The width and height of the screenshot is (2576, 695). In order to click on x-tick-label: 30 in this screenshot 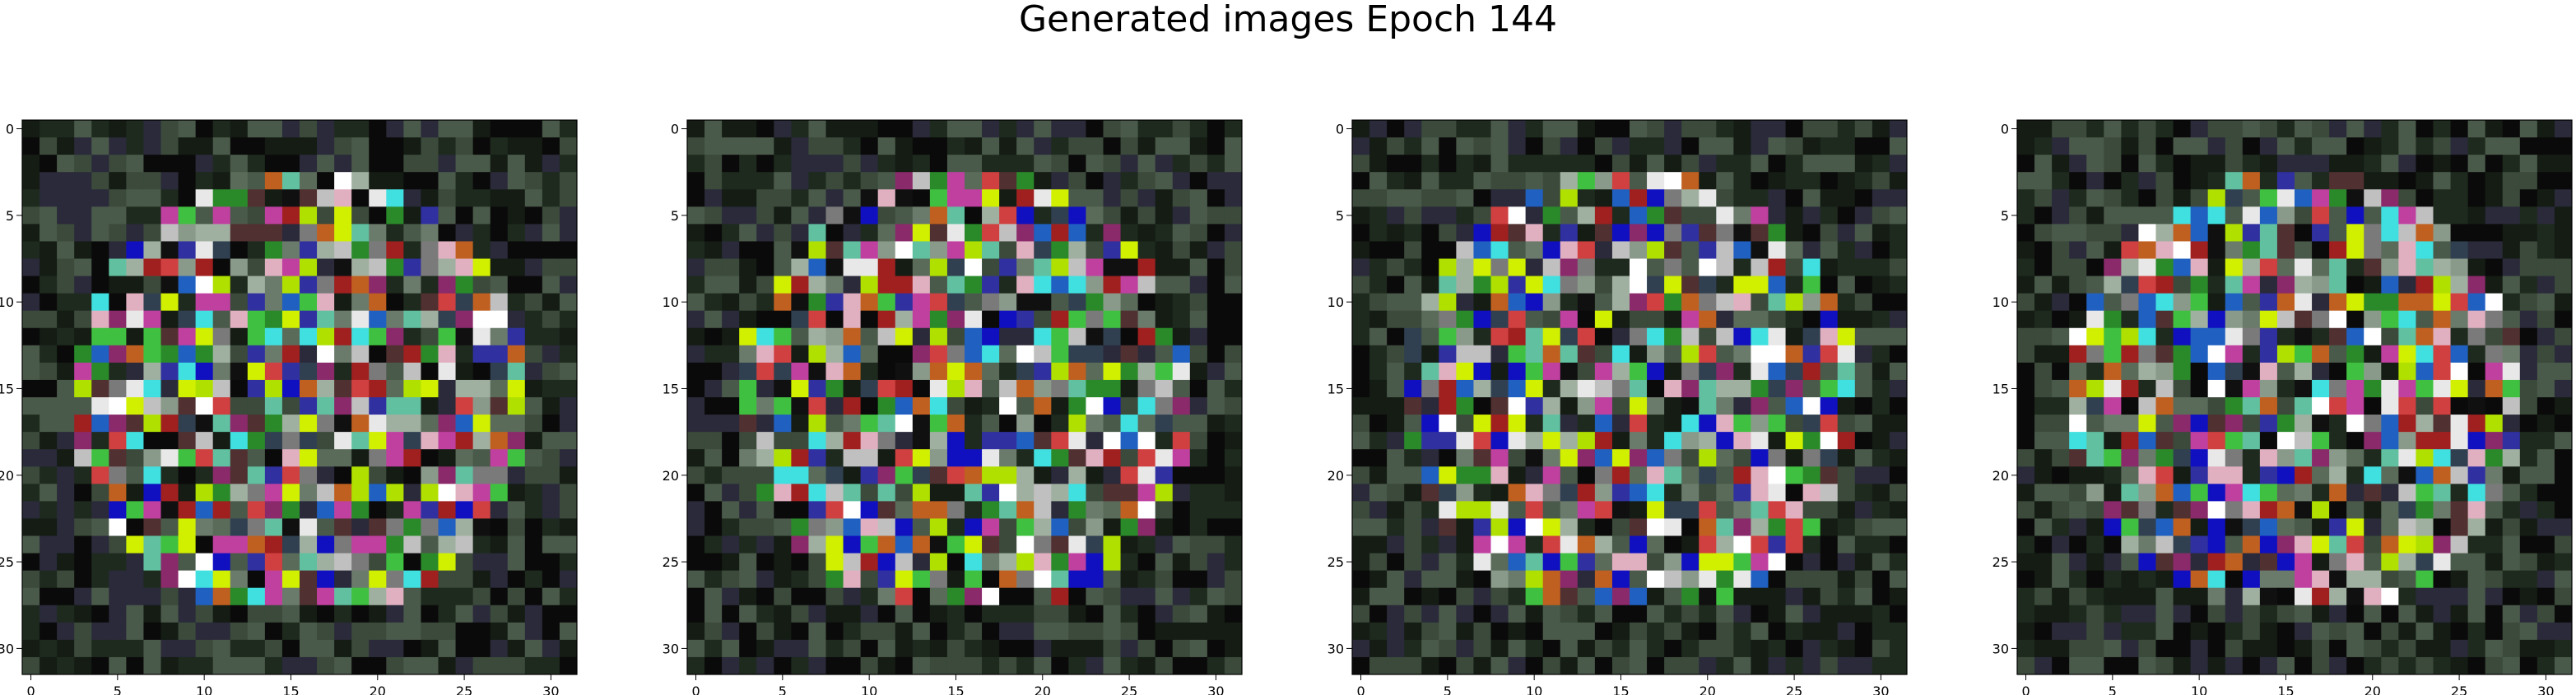, I will do `click(1880, 689)`.